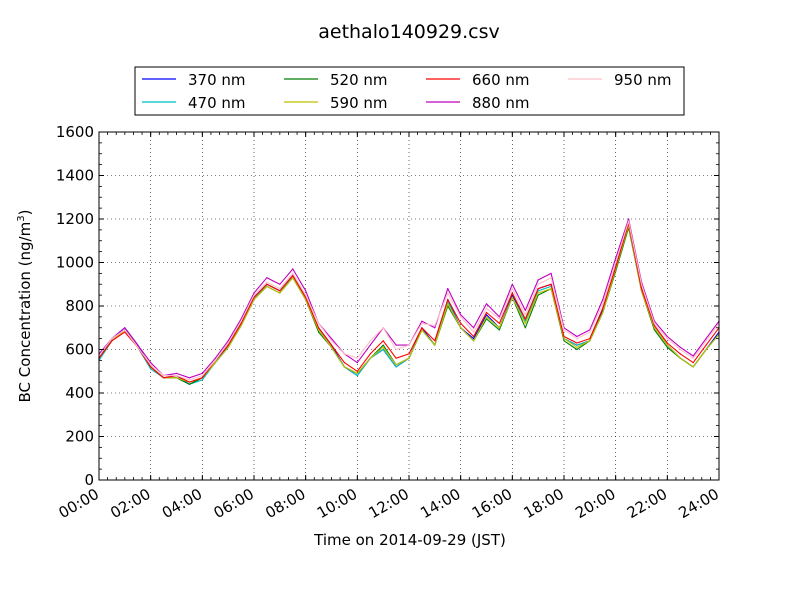 The width and height of the screenshot is (800, 600). I want to click on legend-label: 370 nm, so click(217, 80).